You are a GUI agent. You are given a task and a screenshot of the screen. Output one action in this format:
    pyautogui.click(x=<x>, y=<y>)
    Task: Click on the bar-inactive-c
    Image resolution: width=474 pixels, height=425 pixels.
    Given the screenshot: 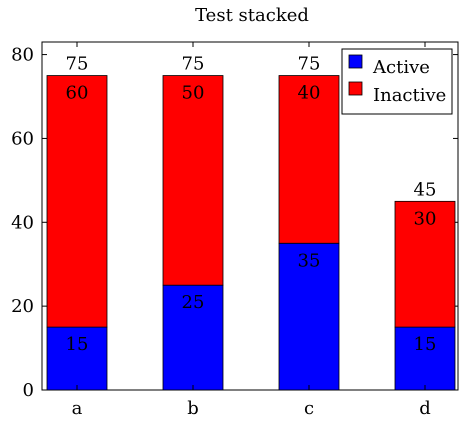 What is the action you would take?
    pyautogui.click(x=309, y=159)
    